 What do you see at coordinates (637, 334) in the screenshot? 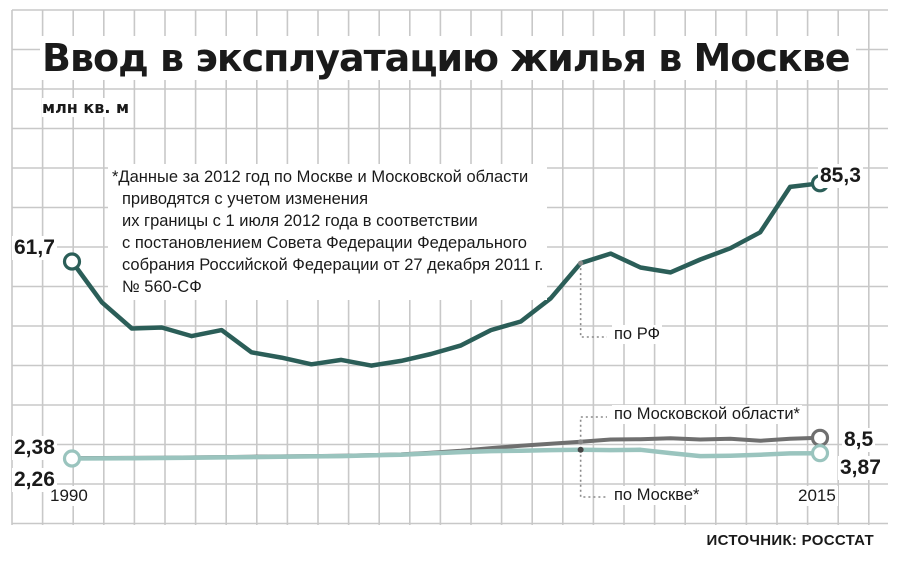
I see `rf-series-label: по РФ` at bounding box center [637, 334].